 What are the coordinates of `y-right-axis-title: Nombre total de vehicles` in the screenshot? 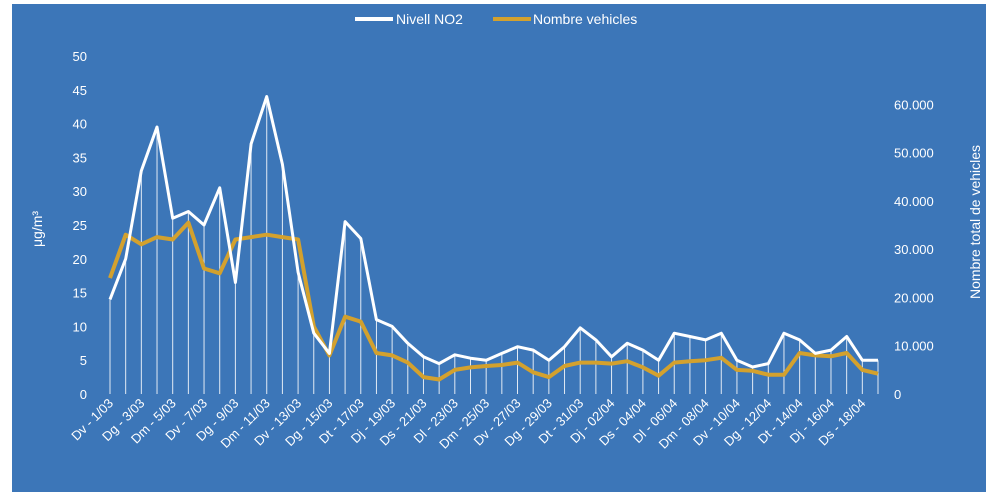 It's located at (975, 222).